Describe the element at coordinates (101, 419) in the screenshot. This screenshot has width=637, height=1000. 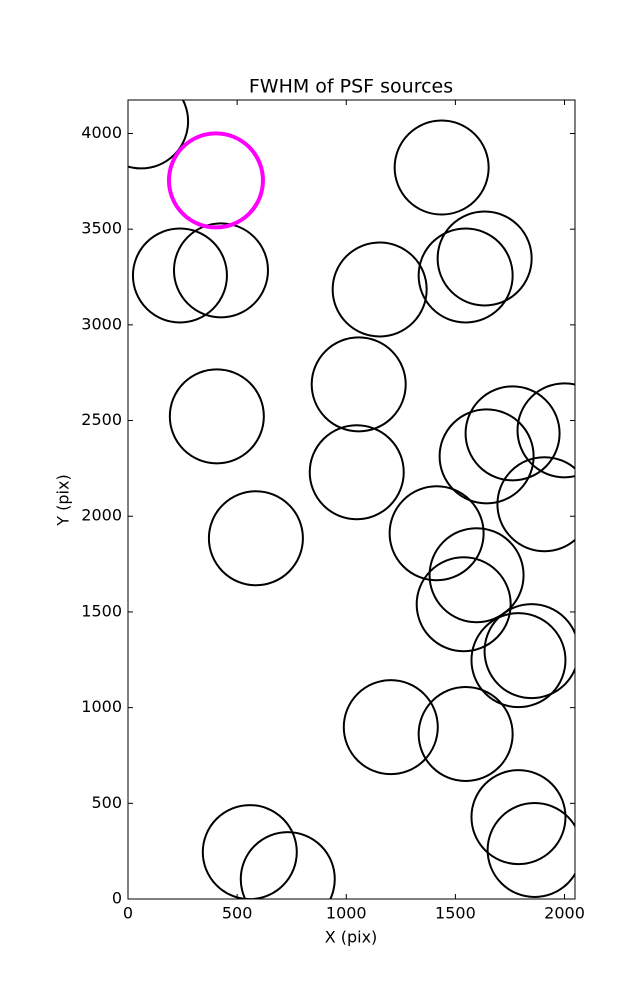
I see `y-tick-label: 2500` at that location.